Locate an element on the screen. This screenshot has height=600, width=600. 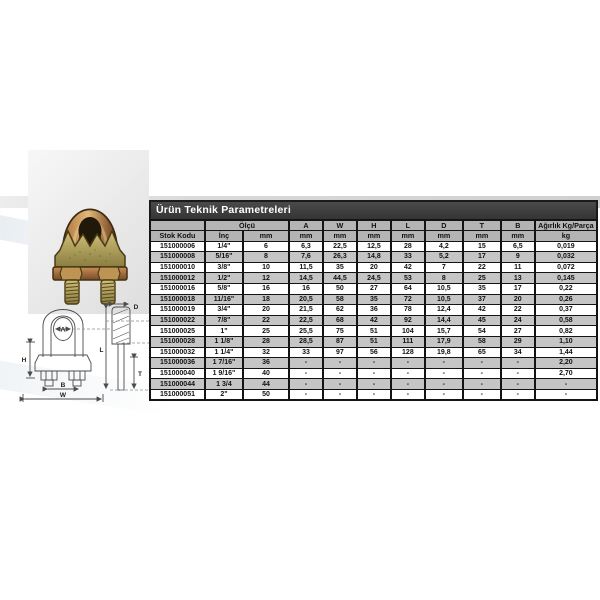
table-row: 151000018 11/16" 18 20,5 58 35 72 10,5 37 20 0,26 is located at coordinates (374, 299).